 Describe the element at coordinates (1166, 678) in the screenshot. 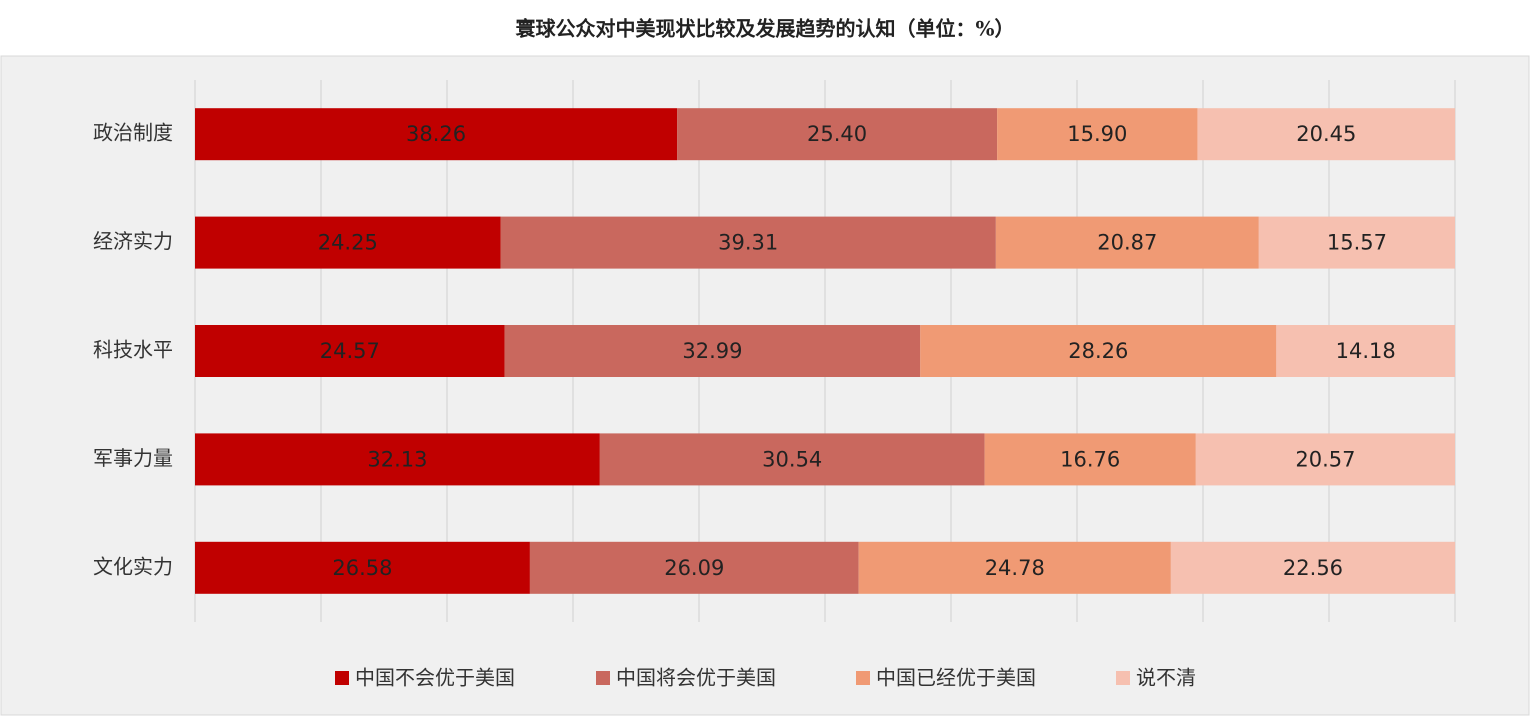

I see `legend-label: 说不清` at that location.